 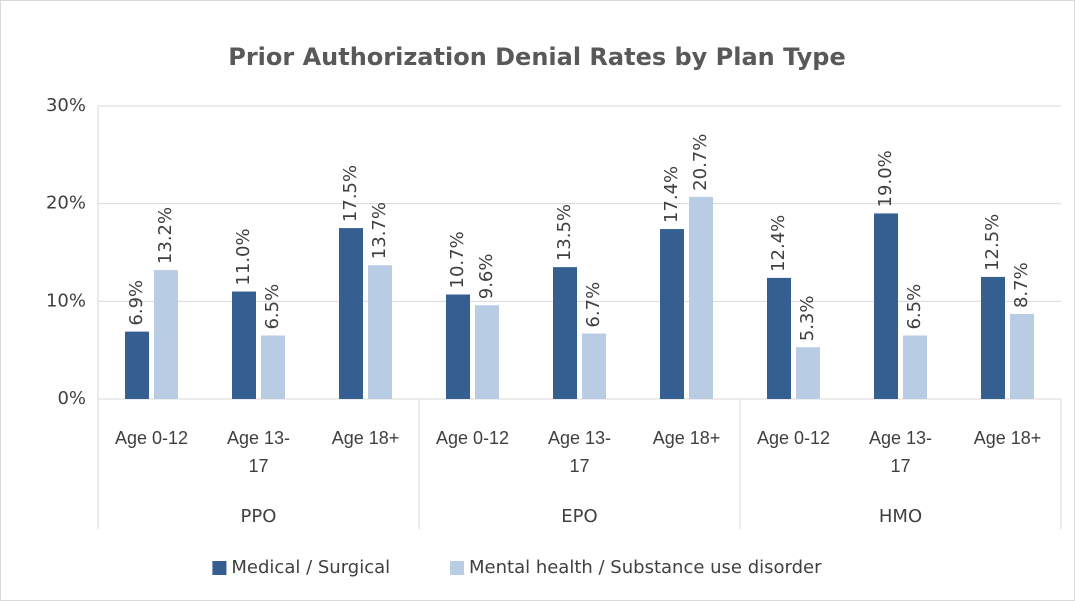 I want to click on data-label: 13.7%, so click(x=379, y=230).